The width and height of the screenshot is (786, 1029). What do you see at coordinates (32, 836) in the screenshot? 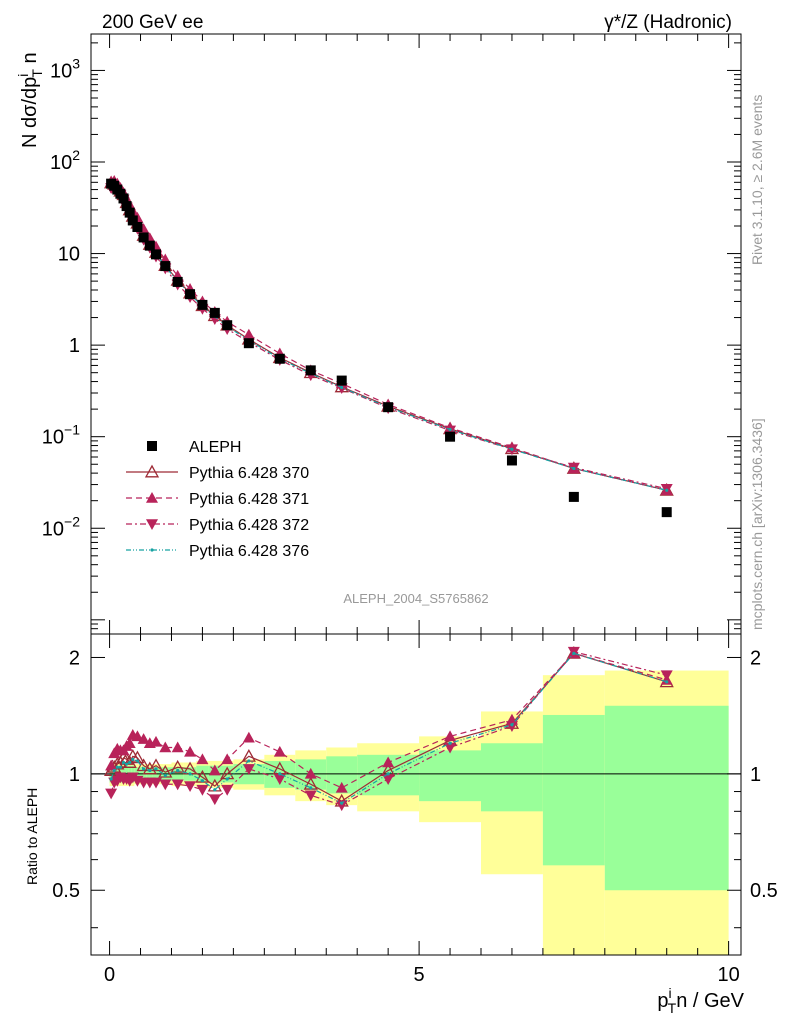
I see `ratio-ylabel: Ratio to ALEPH` at bounding box center [32, 836].